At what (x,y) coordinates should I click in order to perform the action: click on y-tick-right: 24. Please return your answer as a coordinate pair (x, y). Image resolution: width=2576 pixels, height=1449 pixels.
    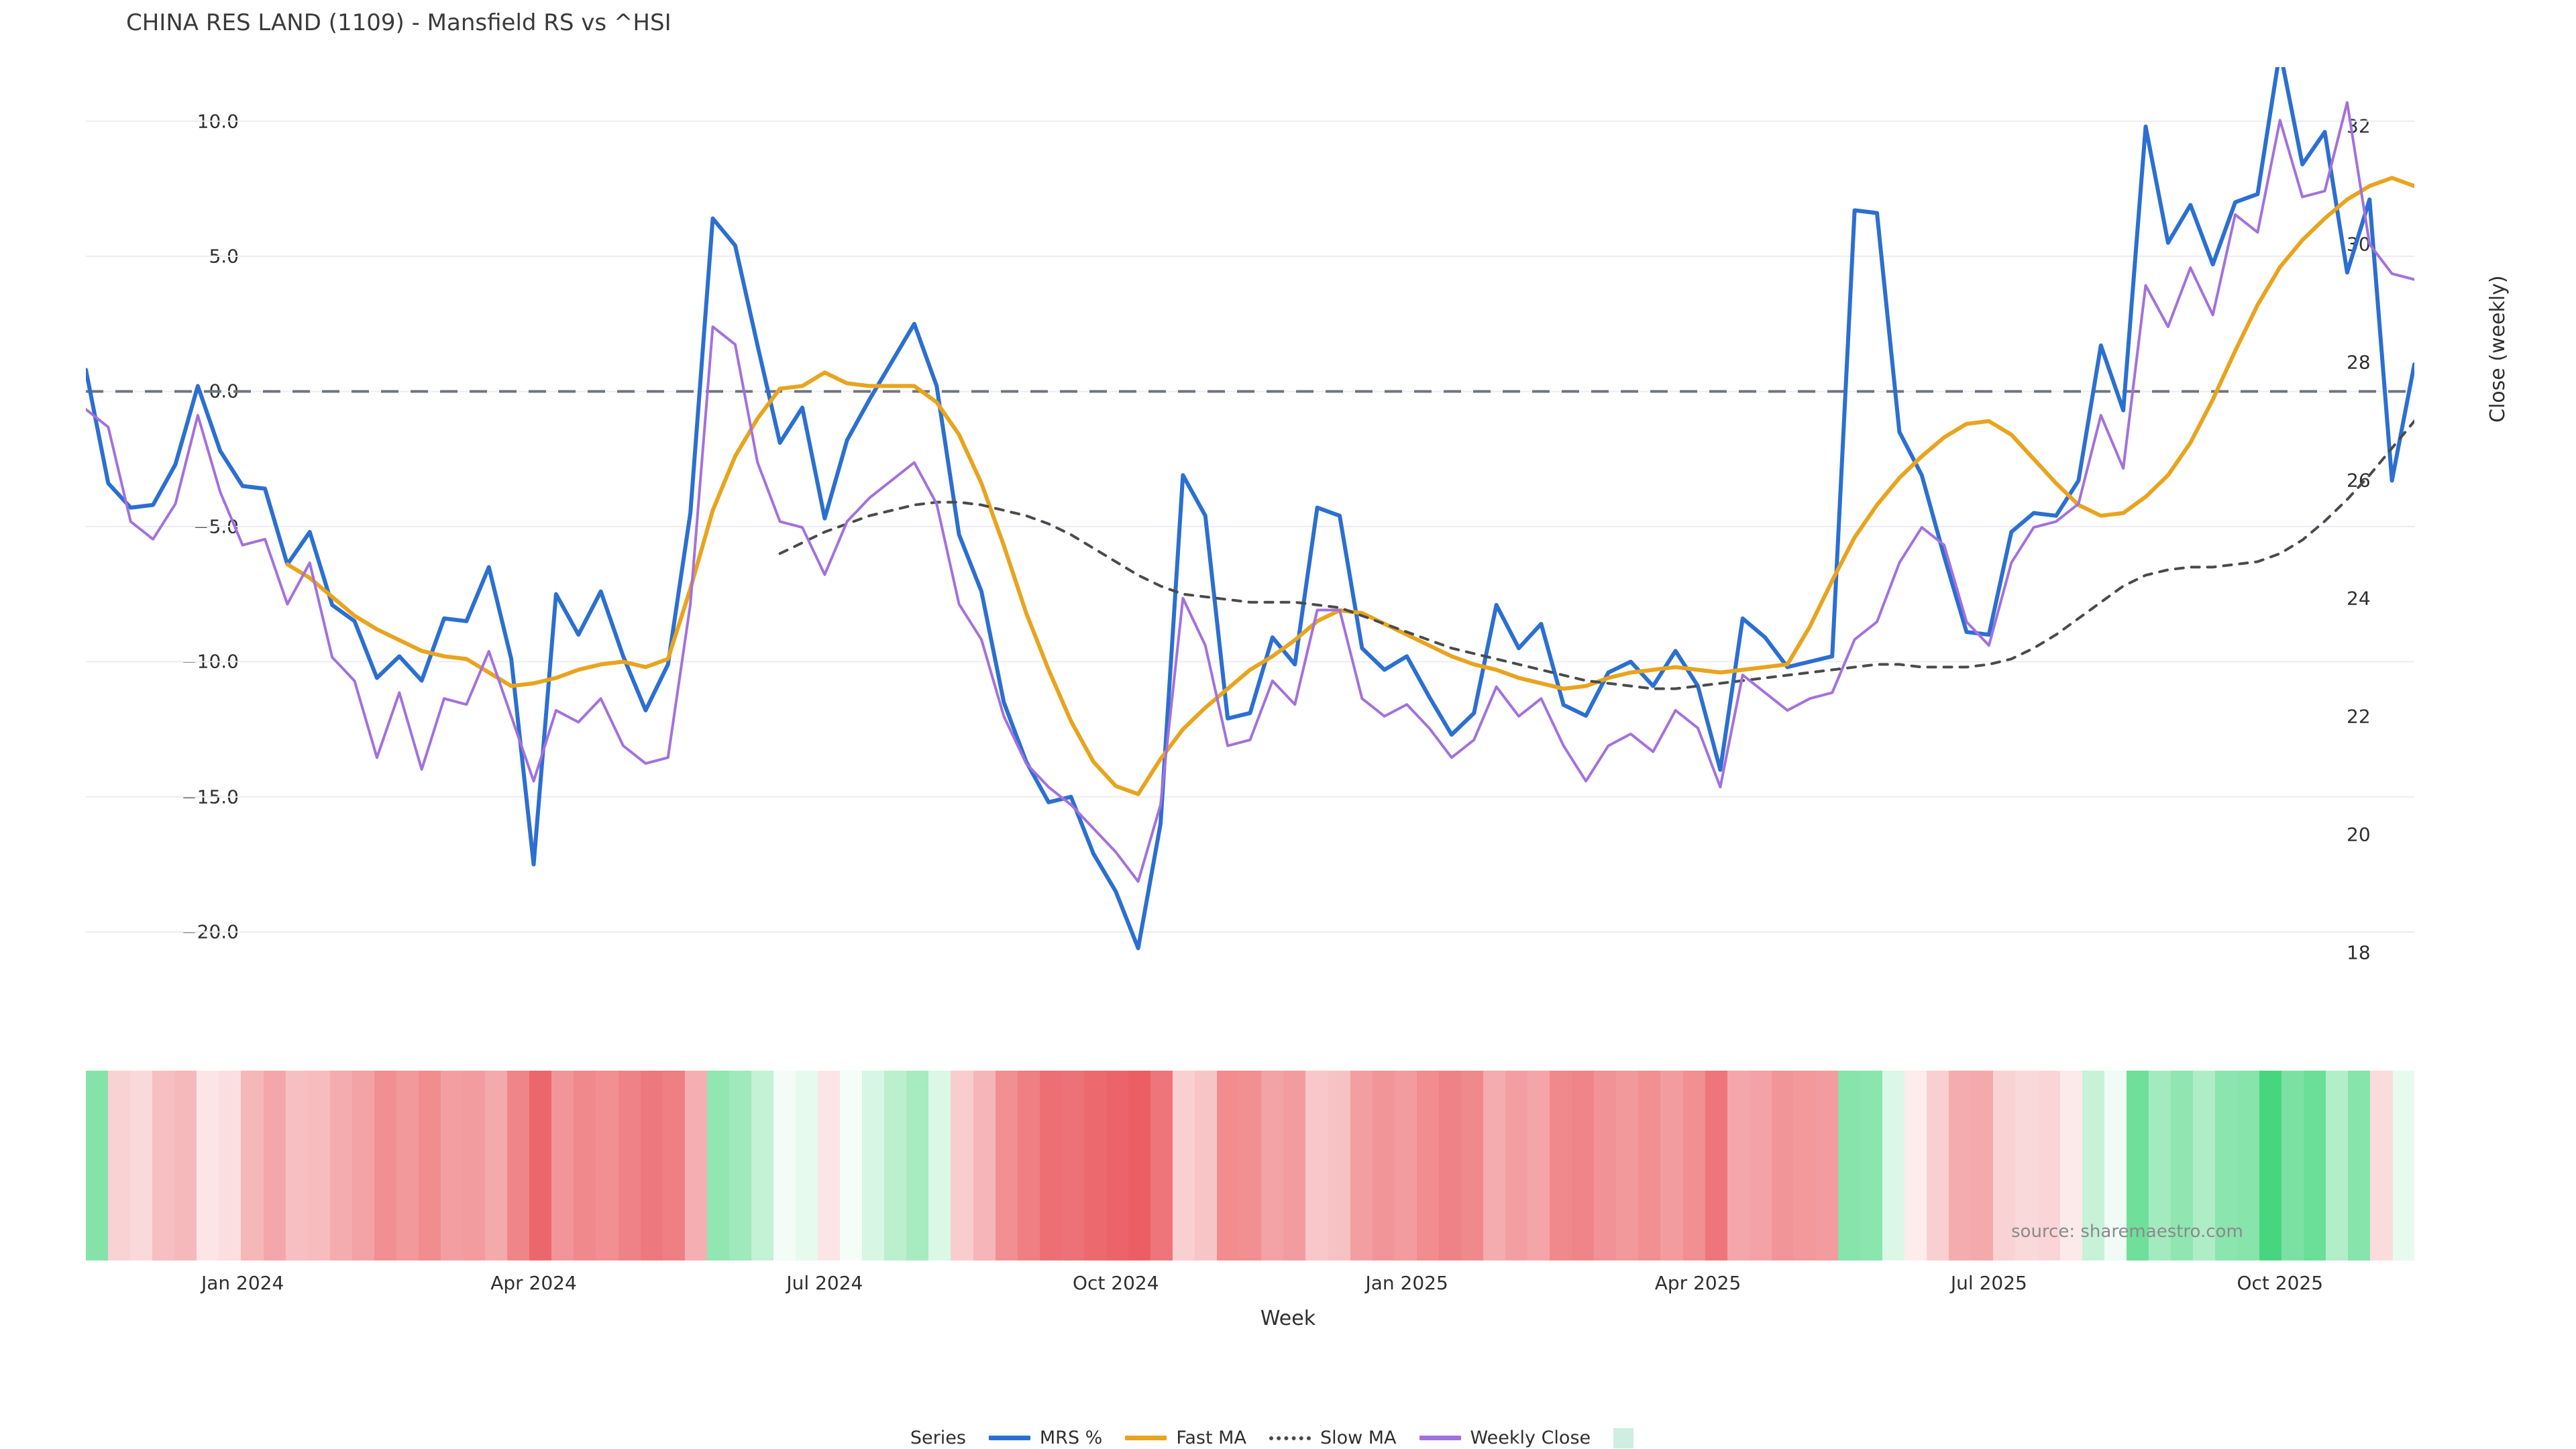
    Looking at the image, I should click on (2359, 598).